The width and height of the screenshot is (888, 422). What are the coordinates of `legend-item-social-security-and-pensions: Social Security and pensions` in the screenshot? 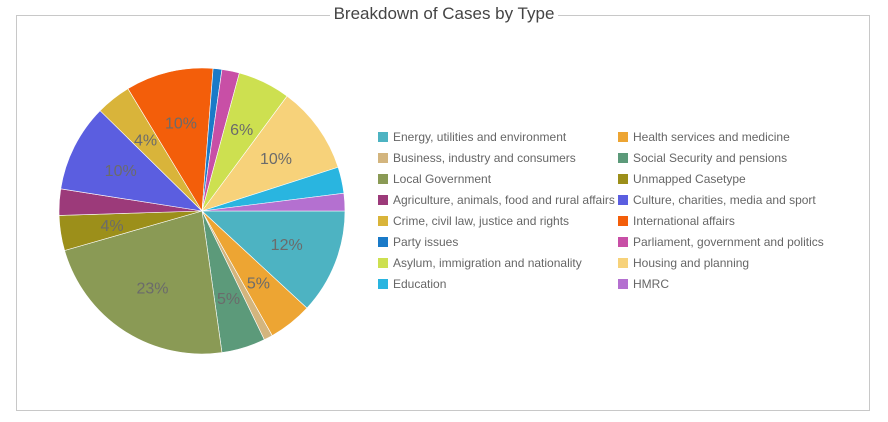 It's located at (702, 158).